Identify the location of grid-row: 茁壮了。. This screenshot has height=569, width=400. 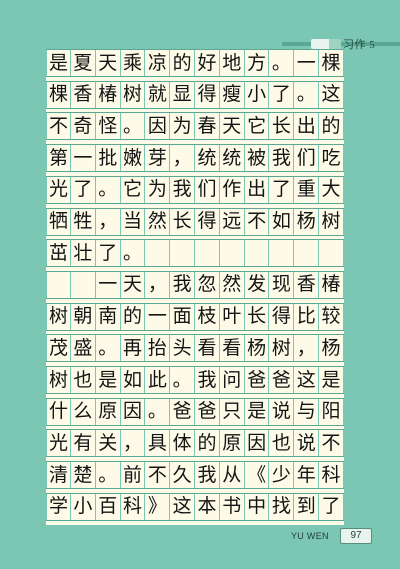
(195, 253).